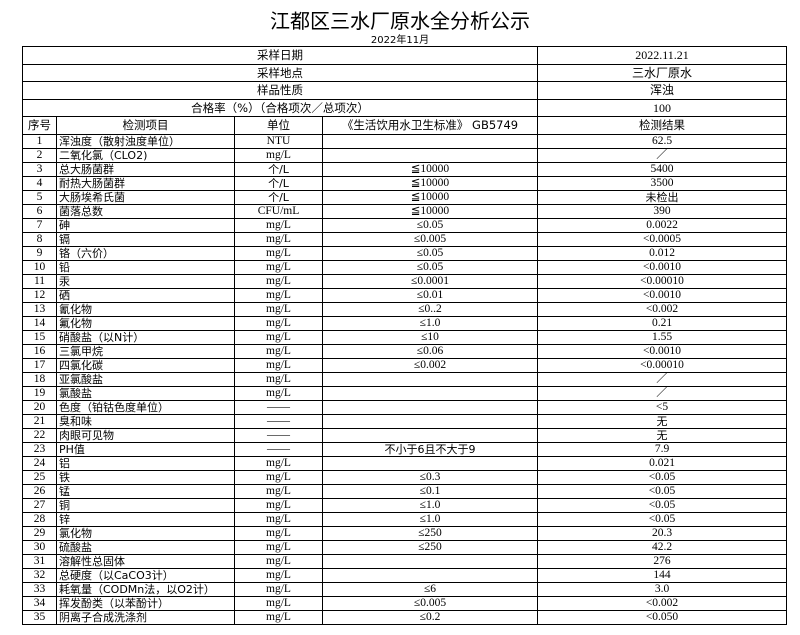  Describe the element at coordinates (662, 141) in the screenshot. I see `row-result: 62.5` at that location.